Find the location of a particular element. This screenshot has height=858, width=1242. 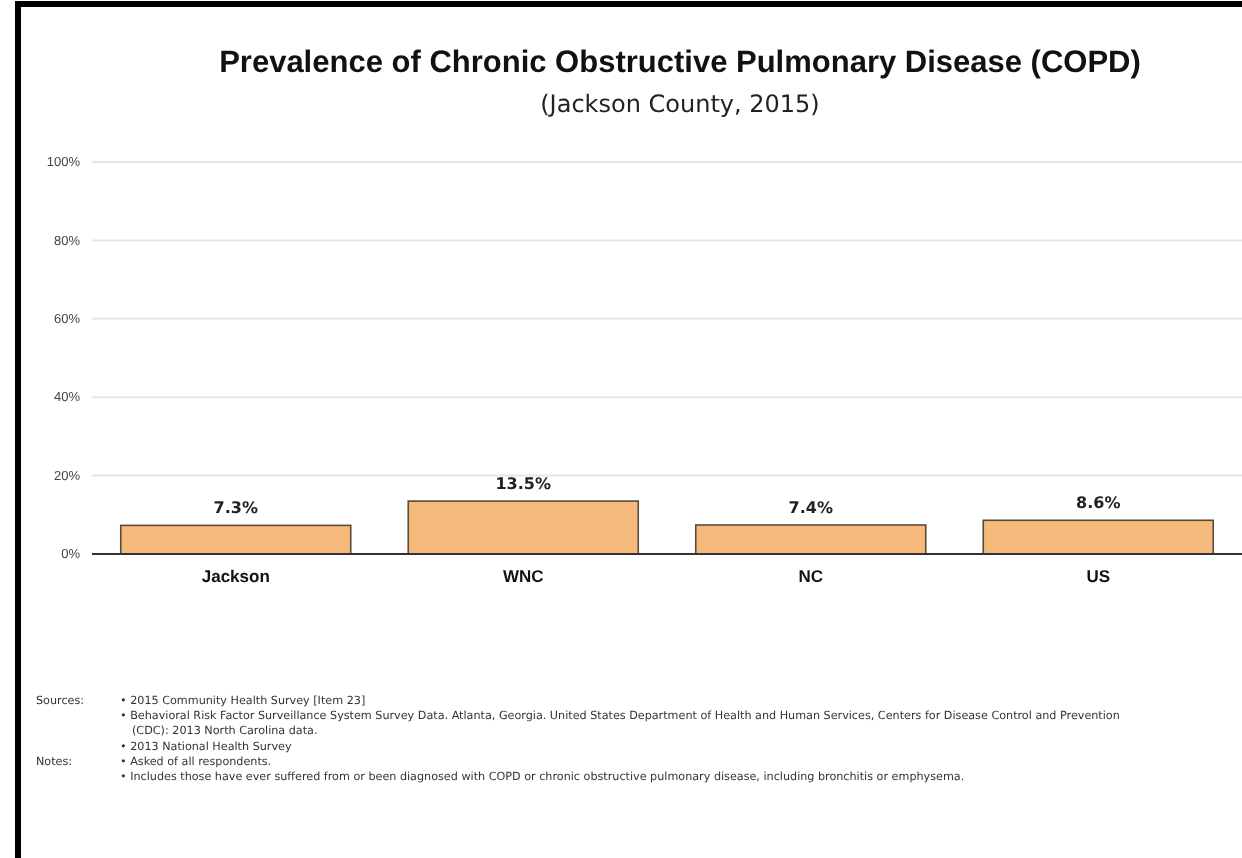

chart-subtitle: (Jackson County, 2015) is located at coordinates (680, 104).